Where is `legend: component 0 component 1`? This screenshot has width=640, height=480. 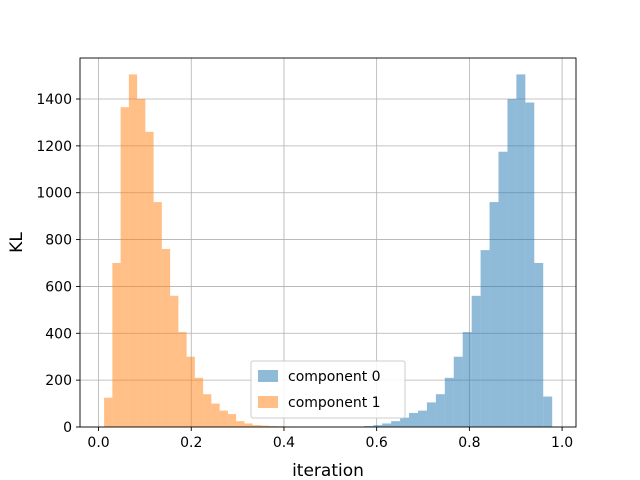
legend: component 0 component 1 is located at coordinates (328, 389).